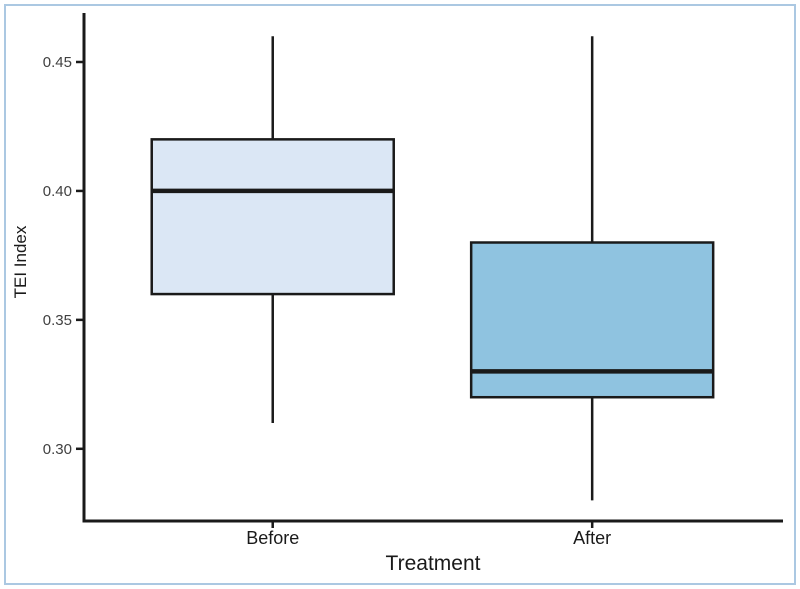 The image size is (800, 589). What do you see at coordinates (433, 563) in the screenshot?
I see `x-axis-title: Treatment` at bounding box center [433, 563].